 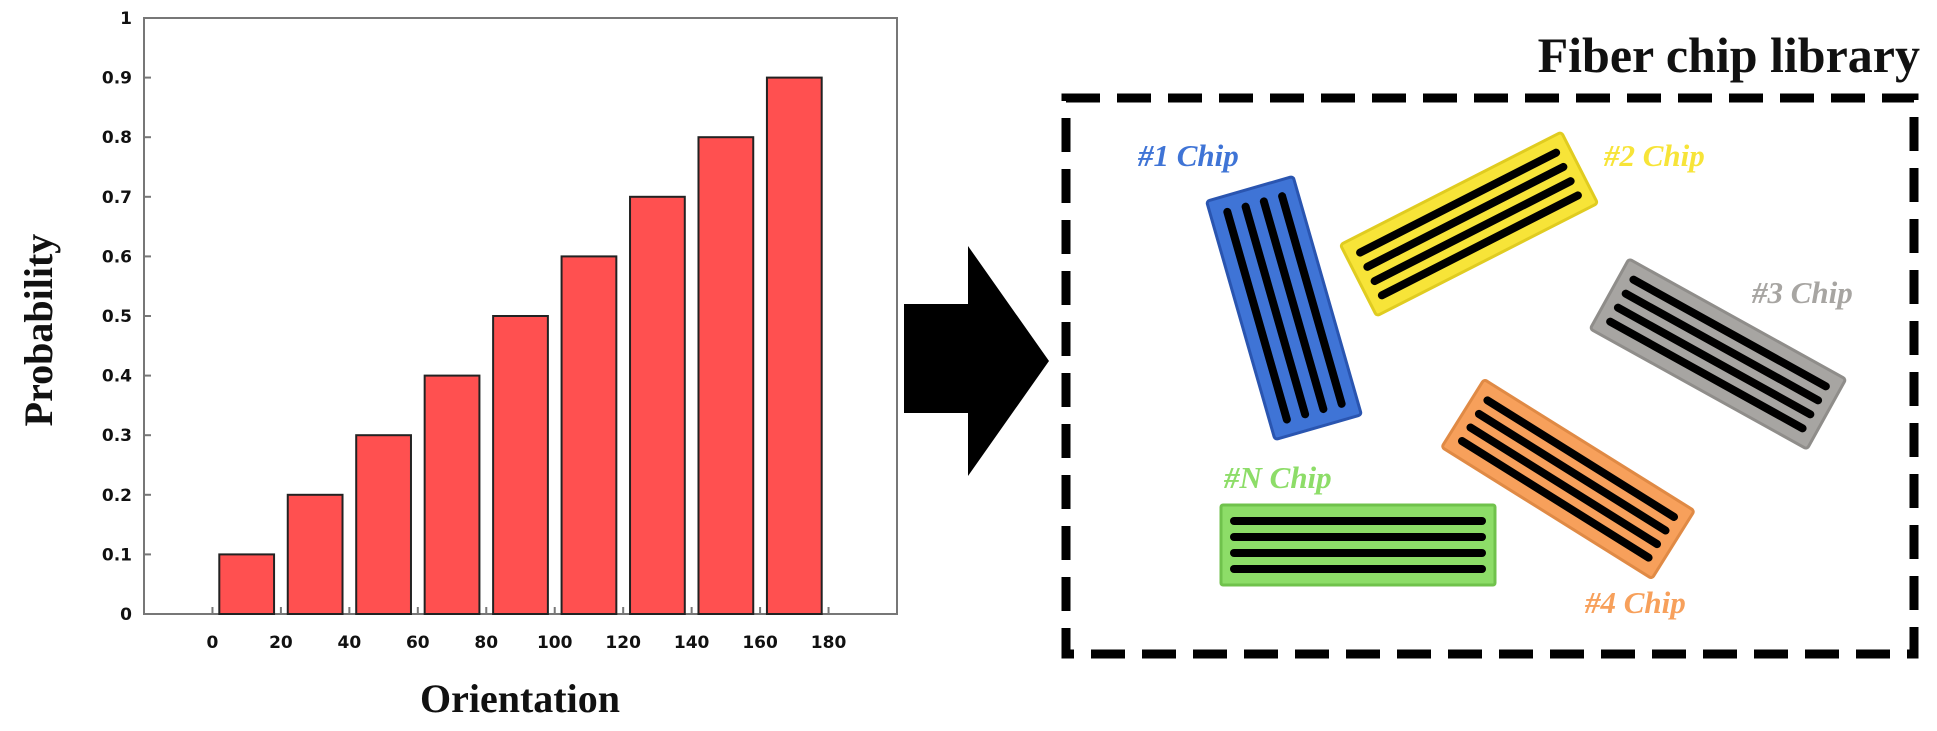 I want to click on y-tick-label: 0.5, so click(x=117, y=317).